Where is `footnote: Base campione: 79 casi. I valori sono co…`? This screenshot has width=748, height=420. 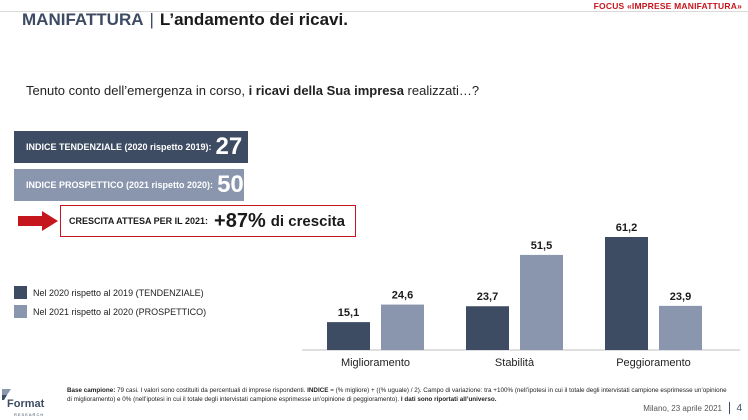 footnote: Base campione: 79 casi. I valori sono co… is located at coordinates (397, 395).